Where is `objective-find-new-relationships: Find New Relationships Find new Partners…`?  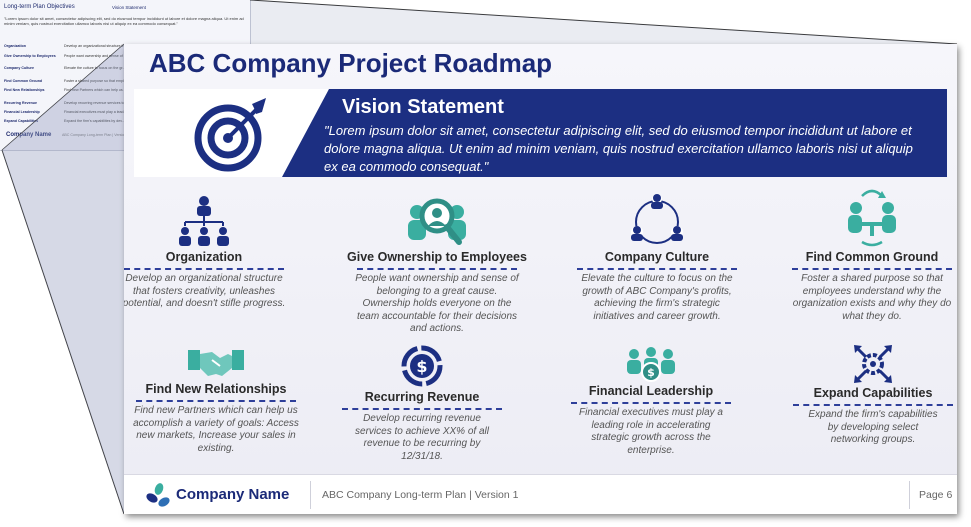 objective-find-new-relationships: Find New Relationships Find new Partners… is located at coordinates (220, 399).